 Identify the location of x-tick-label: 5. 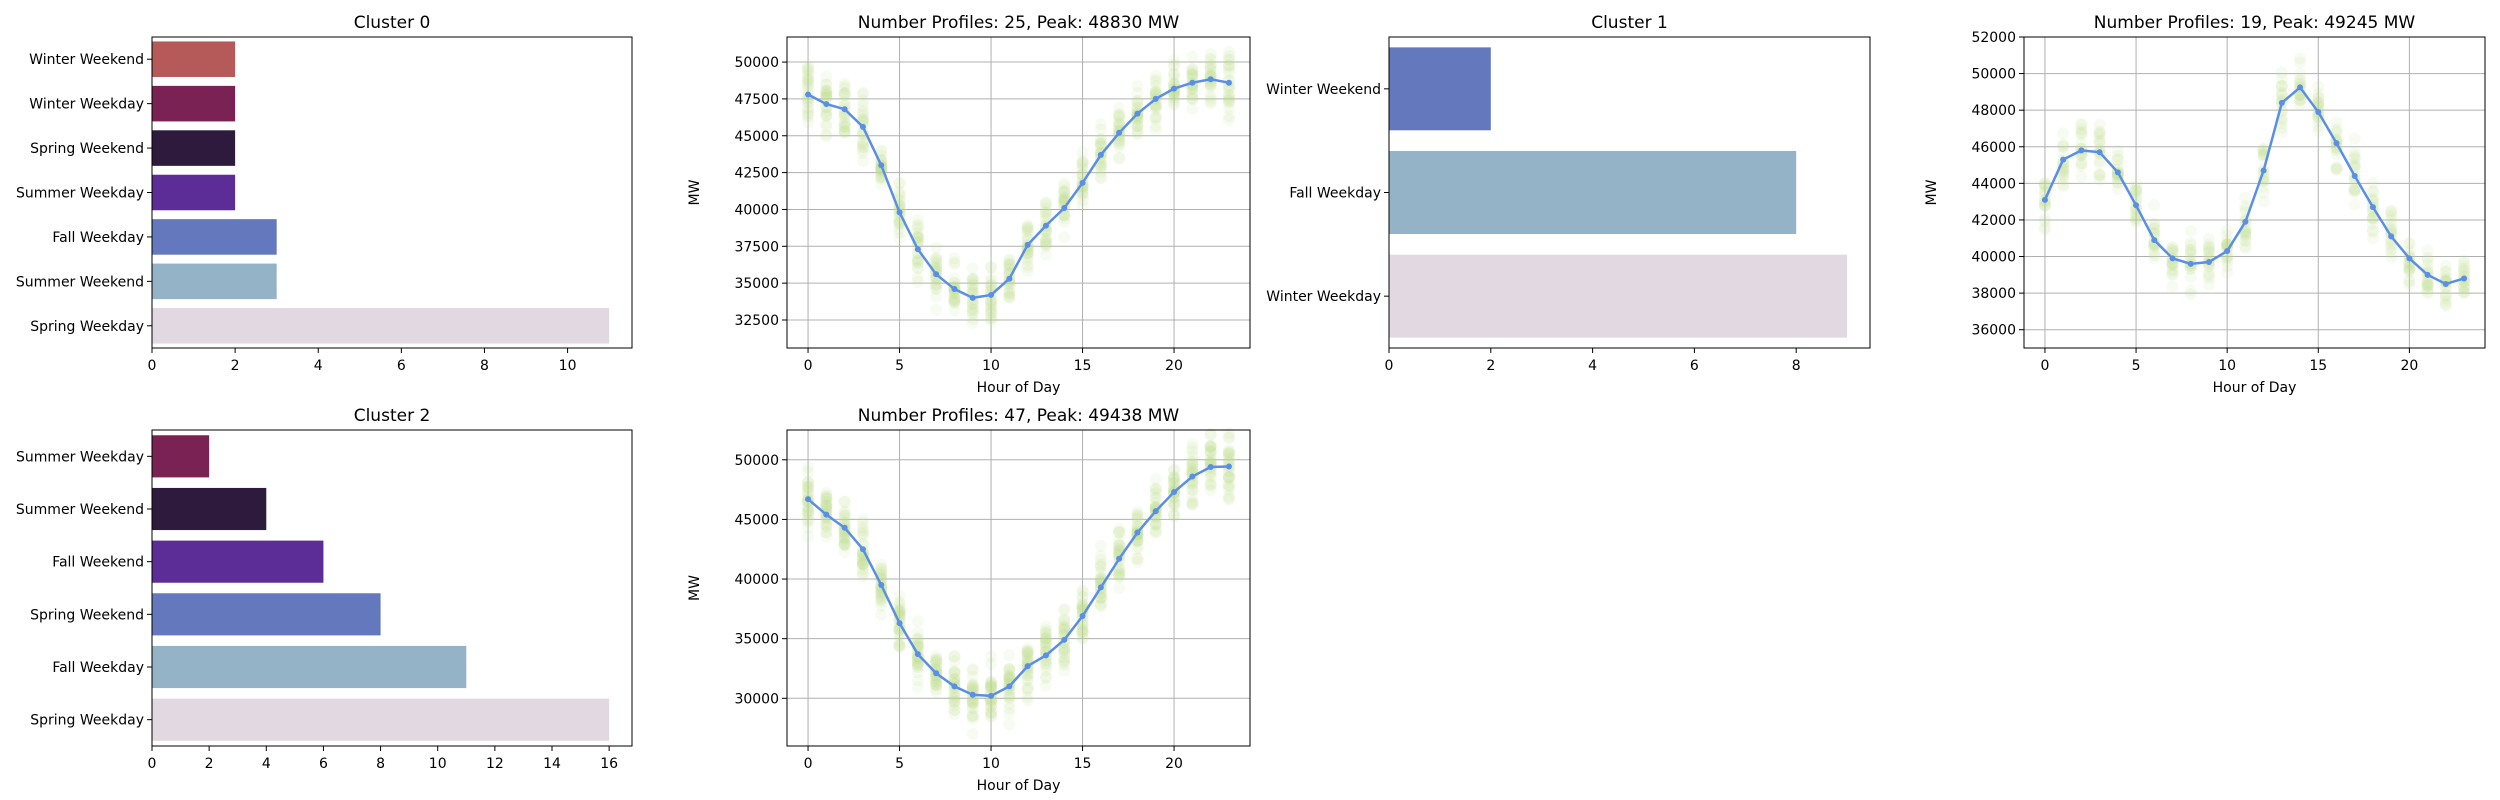
(899, 764).